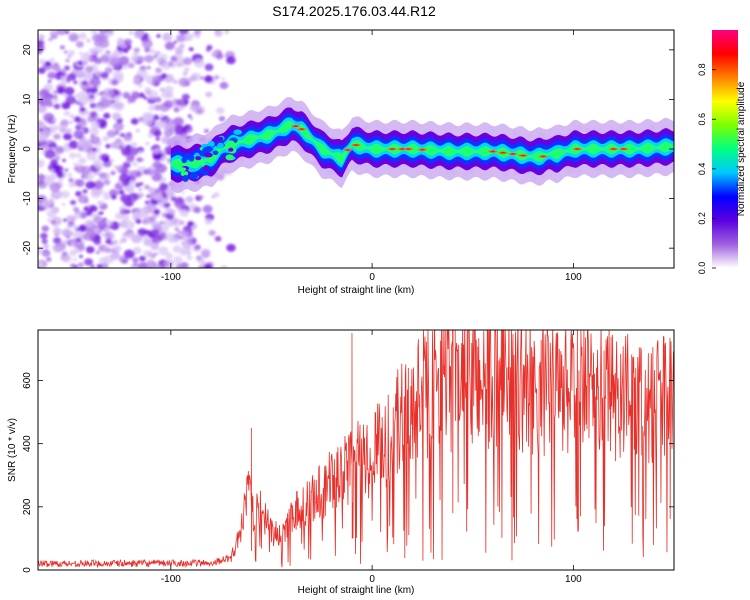 Image resolution: width=750 pixels, height=600 pixels. Describe the element at coordinates (702, 268) in the screenshot. I see `colorbar-tick-label: 0.0` at that location.